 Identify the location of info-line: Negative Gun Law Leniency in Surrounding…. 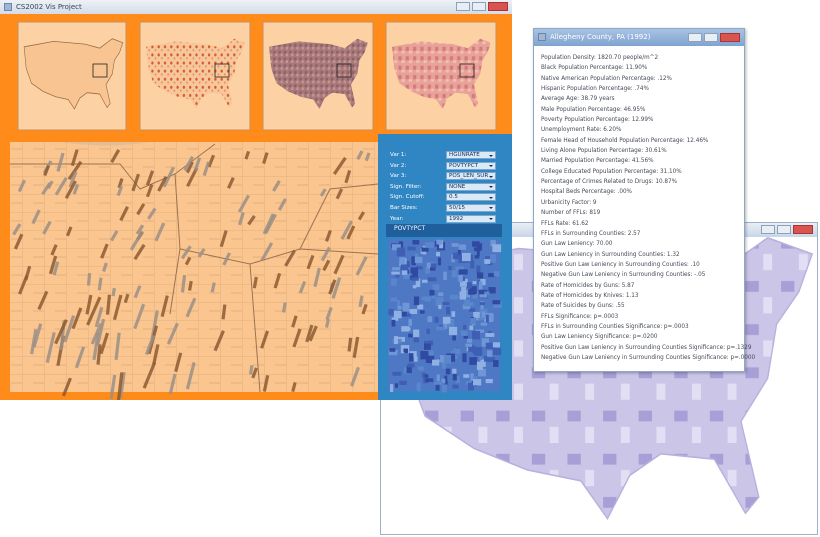
(648, 357).